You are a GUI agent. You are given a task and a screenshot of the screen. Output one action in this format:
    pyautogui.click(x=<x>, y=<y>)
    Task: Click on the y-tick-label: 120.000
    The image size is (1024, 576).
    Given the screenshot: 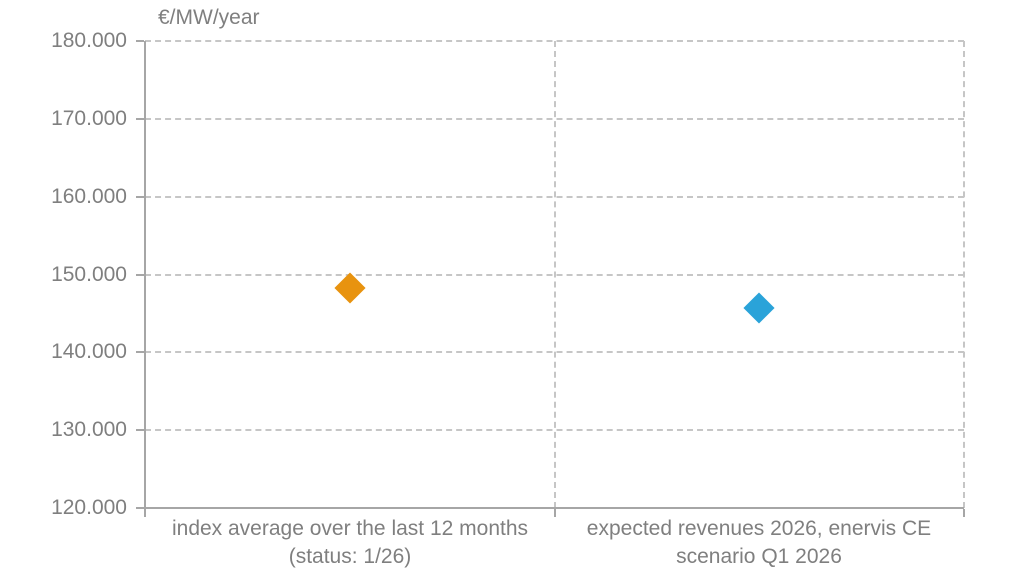 What is the action you would take?
    pyautogui.click(x=89, y=507)
    